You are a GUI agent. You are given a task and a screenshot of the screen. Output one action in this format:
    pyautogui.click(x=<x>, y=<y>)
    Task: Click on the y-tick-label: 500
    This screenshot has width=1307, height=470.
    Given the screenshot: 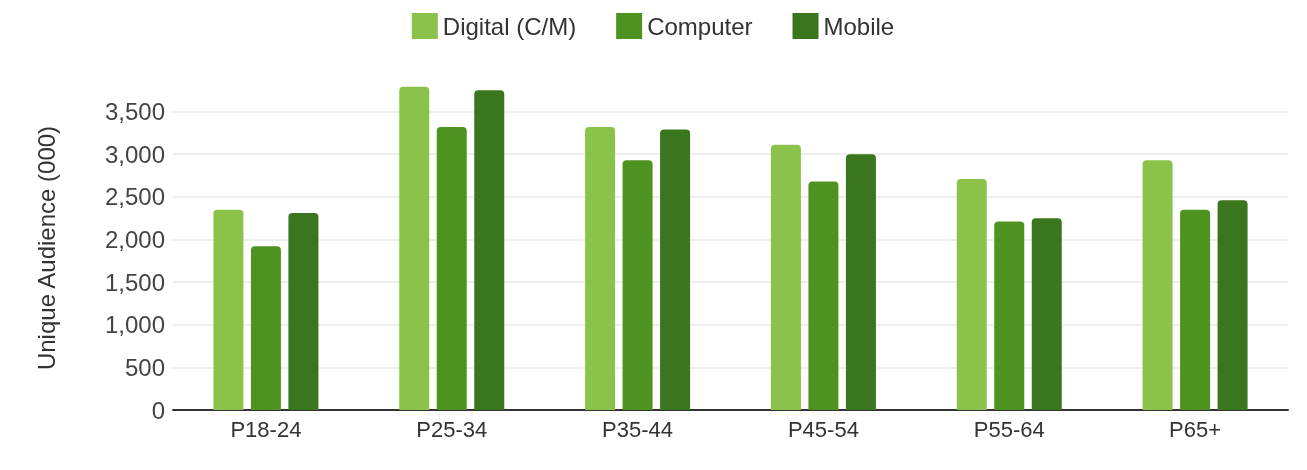 What is the action you would take?
    pyautogui.click(x=144, y=367)
    